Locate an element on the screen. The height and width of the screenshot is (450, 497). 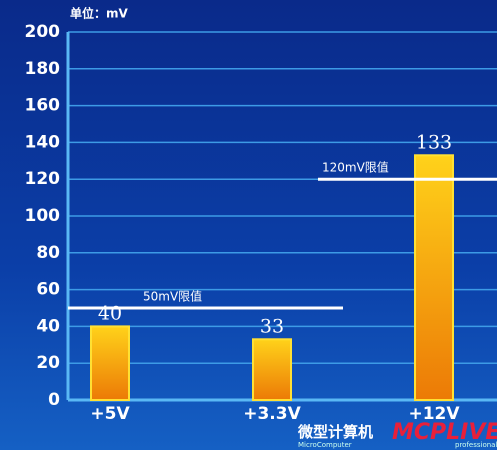
x-tick-label: +5V is located at coordinates (110, 414).